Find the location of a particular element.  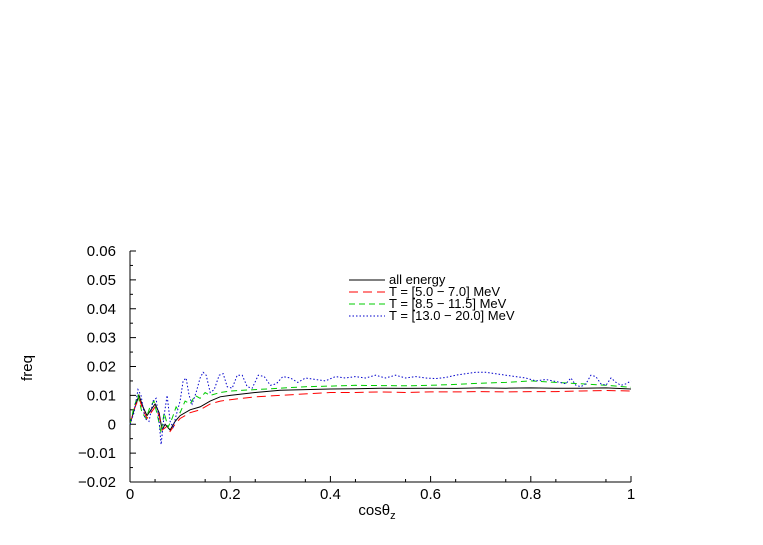

x-axis-title-main: cosθ is located at coordinates (374, 510).